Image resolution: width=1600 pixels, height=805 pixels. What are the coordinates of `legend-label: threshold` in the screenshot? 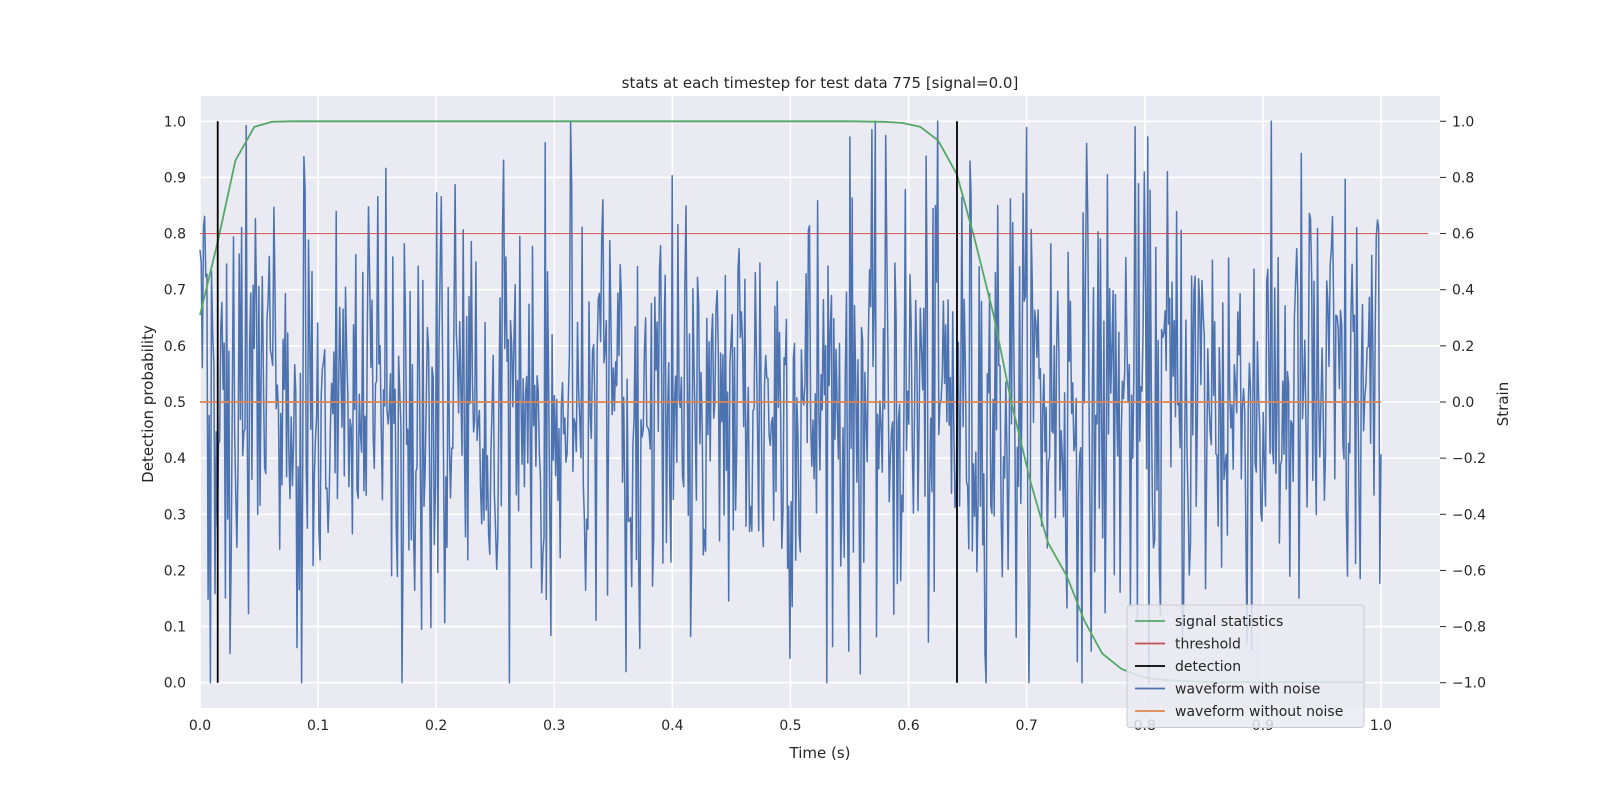 It's located at (1208, 645).